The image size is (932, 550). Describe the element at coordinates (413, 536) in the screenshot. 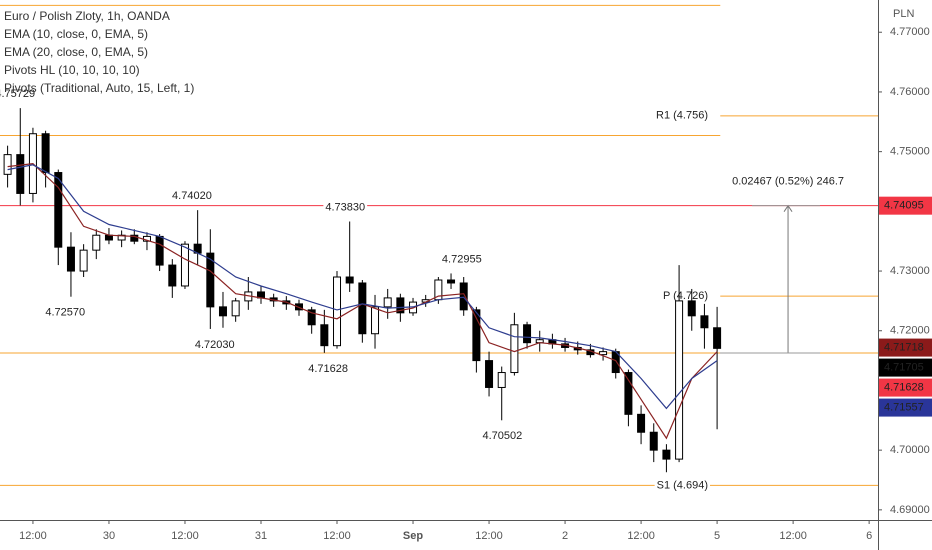

I see `x-tick-label: Sep` at that location.